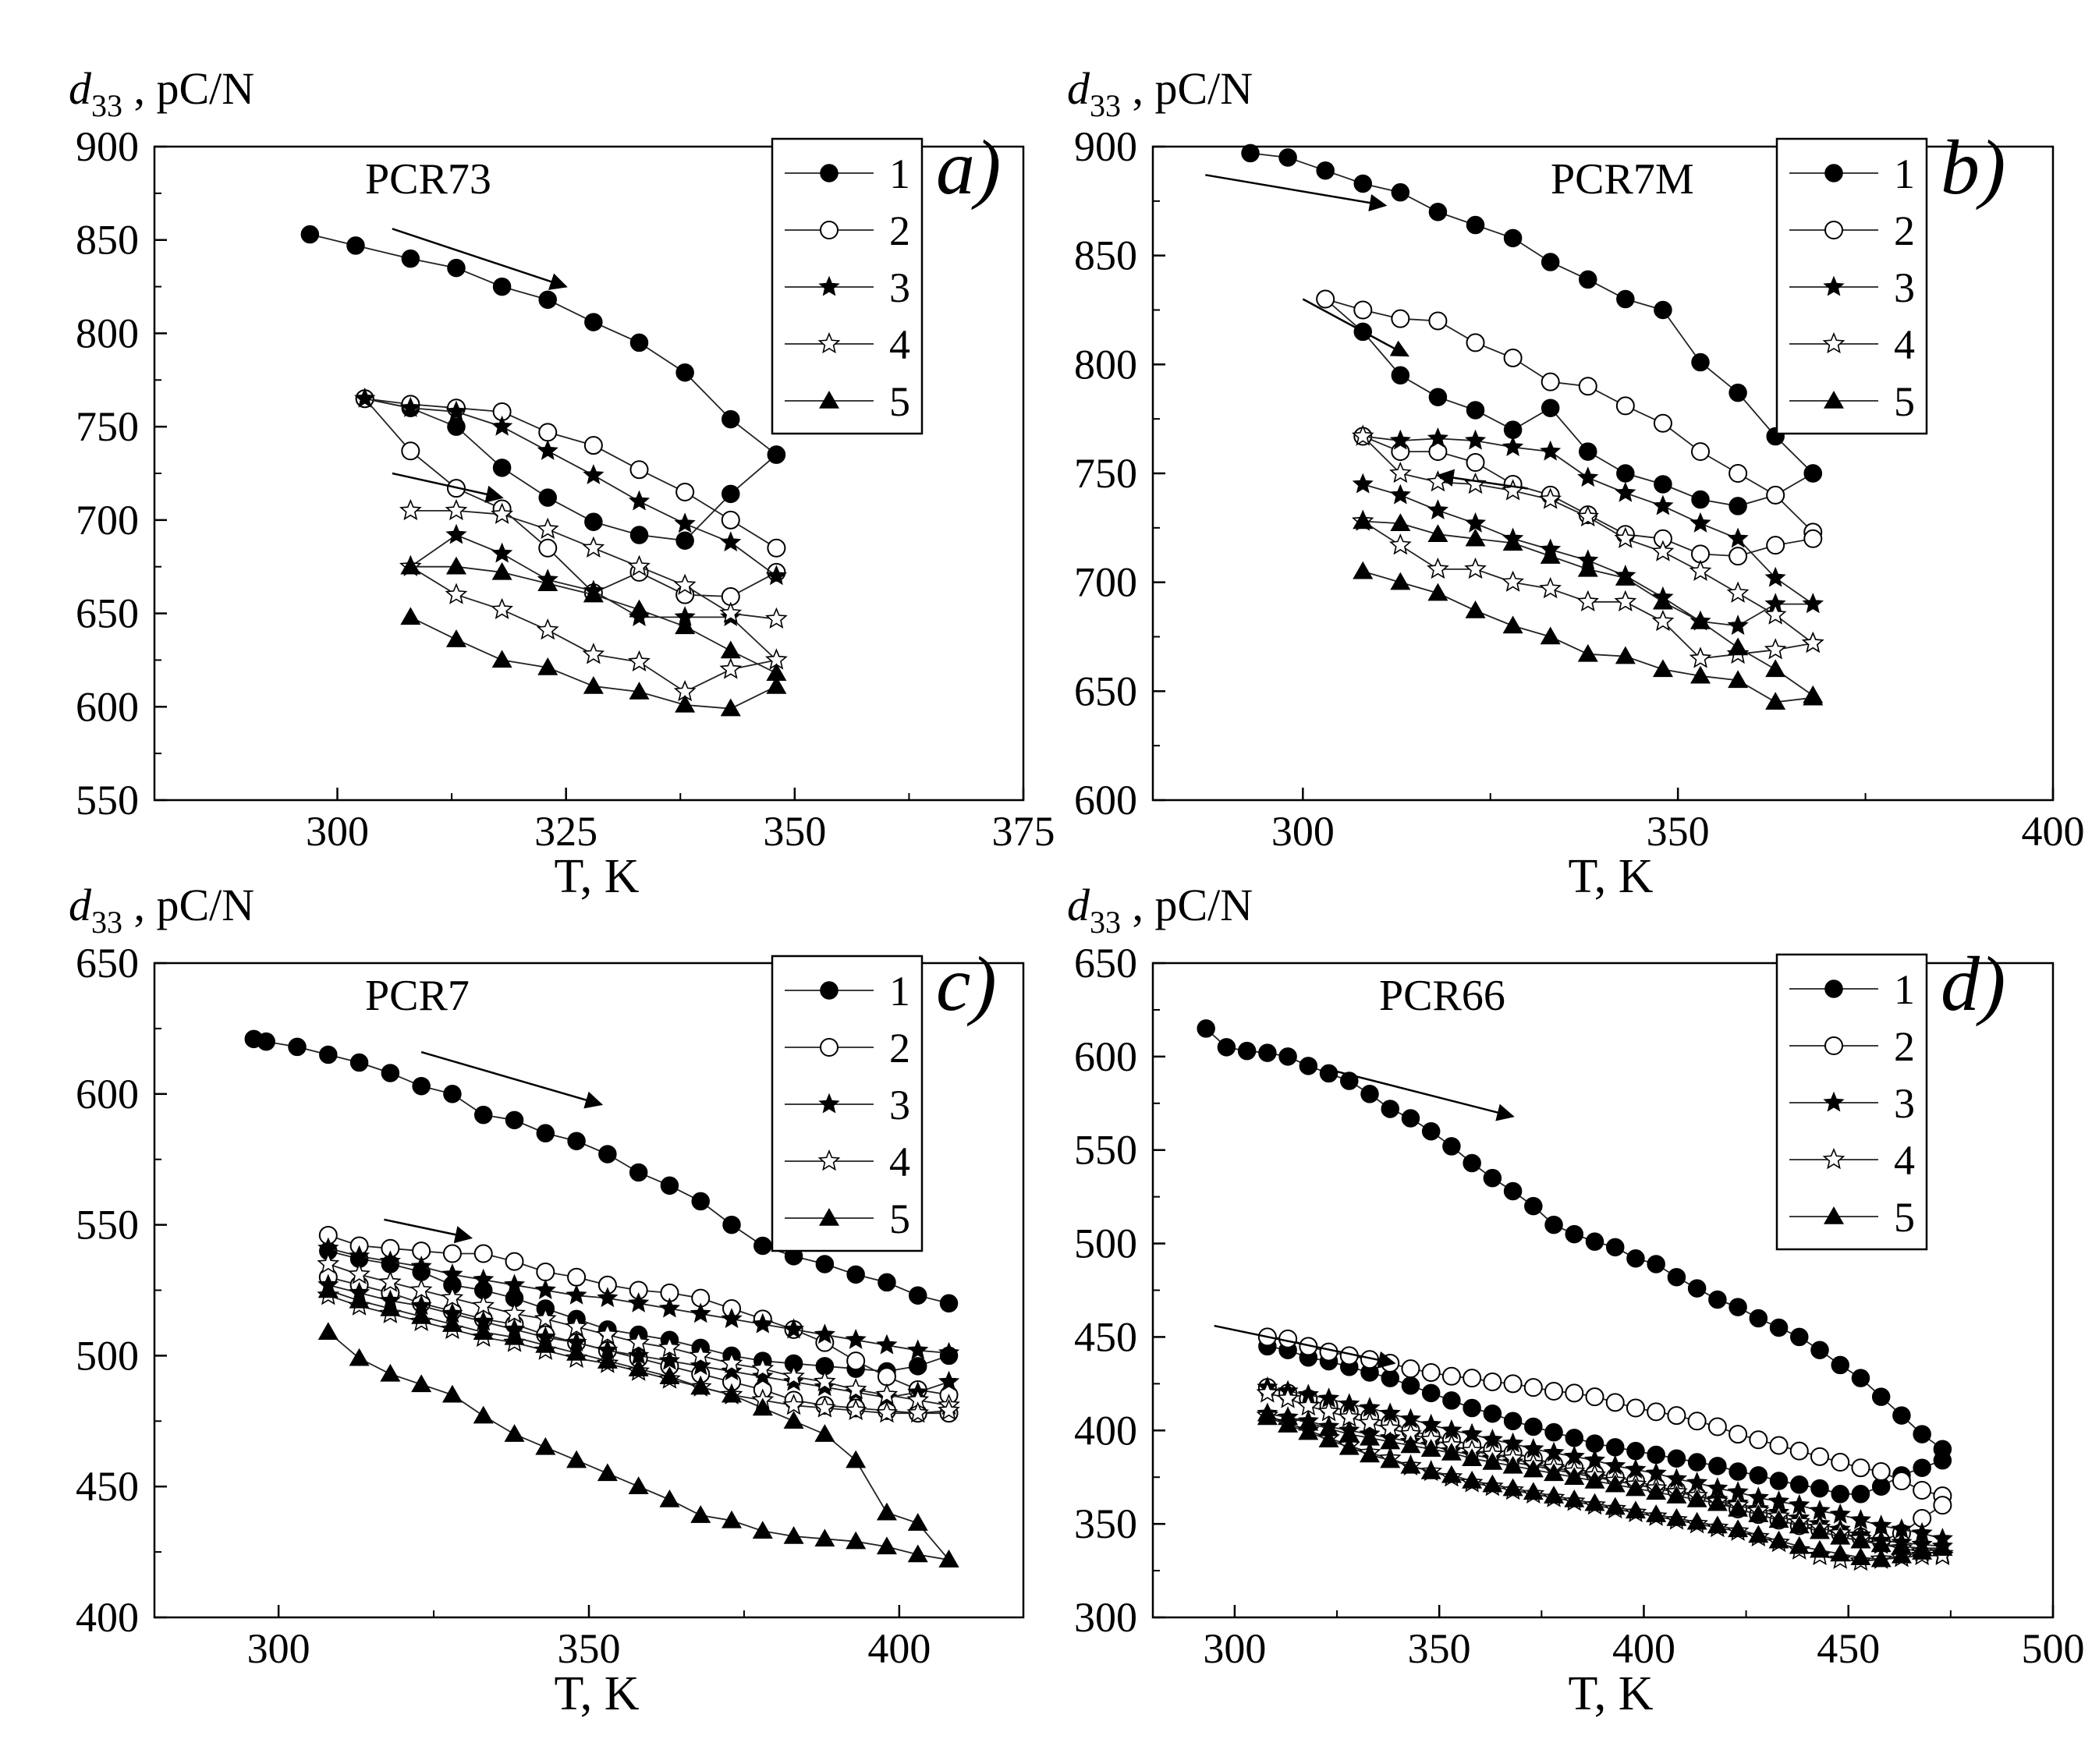  I want to click on y-axis-label-main: d, so click(80, 905).